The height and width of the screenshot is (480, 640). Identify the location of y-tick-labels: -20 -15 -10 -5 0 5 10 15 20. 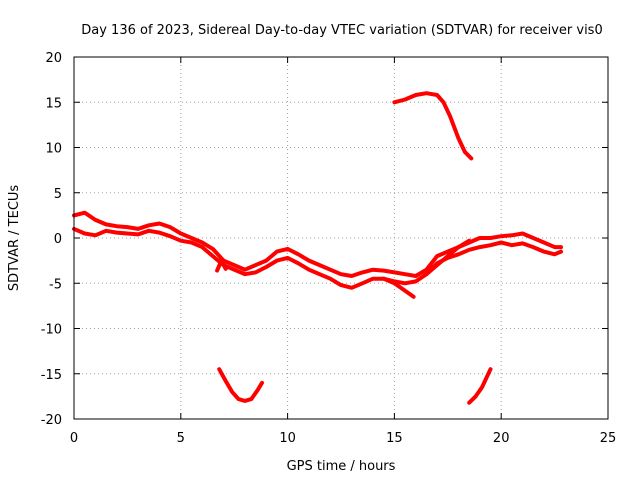
(51, 239).